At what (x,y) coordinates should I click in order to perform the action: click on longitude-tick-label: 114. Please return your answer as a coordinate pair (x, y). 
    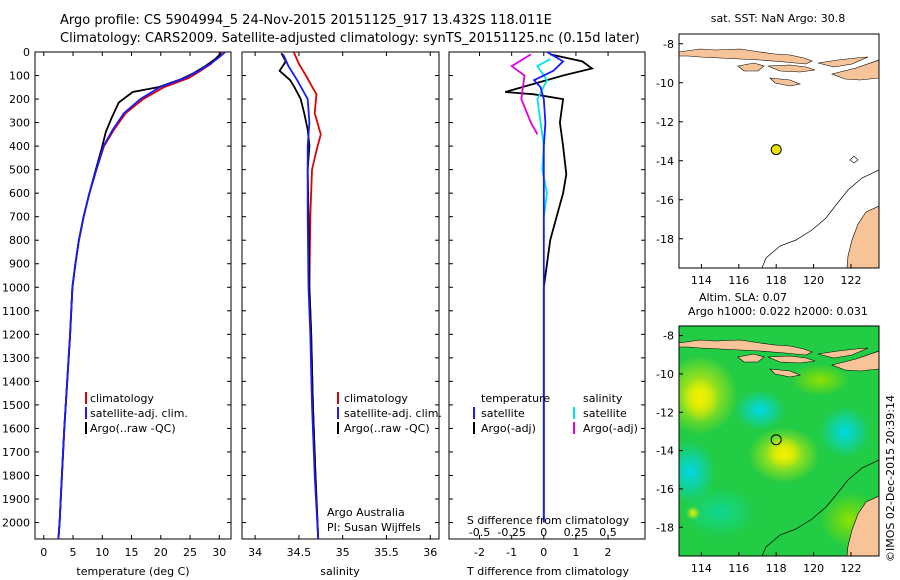
    Looking at the image, I should click on (701, 280).